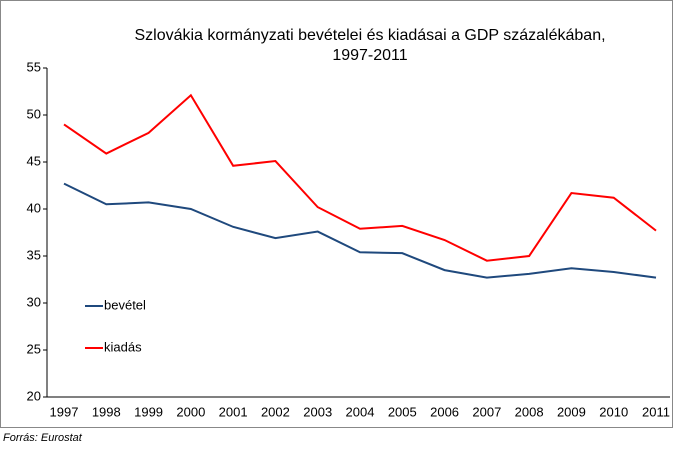 The width and height of the screenshot is (675, 452). I want to click on x-tick-label: 2011, so click(656, 411).